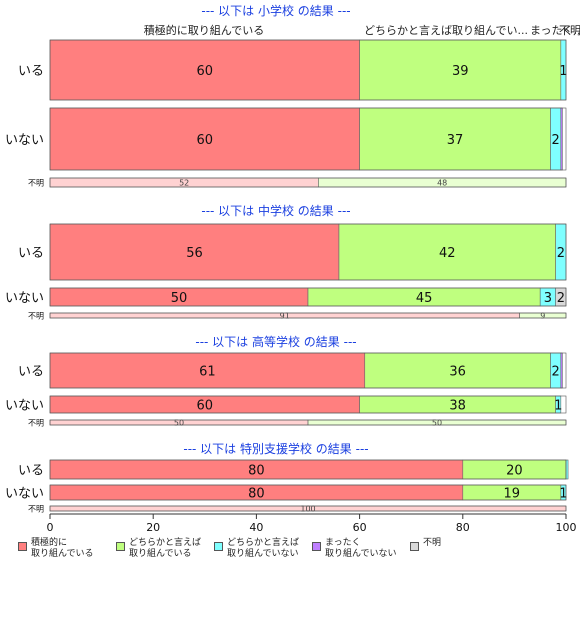 The image size is (580, 636). Describe the element at coordinates (285, 316) in the screenshot. I see `bar-value-label: 91` at that location.